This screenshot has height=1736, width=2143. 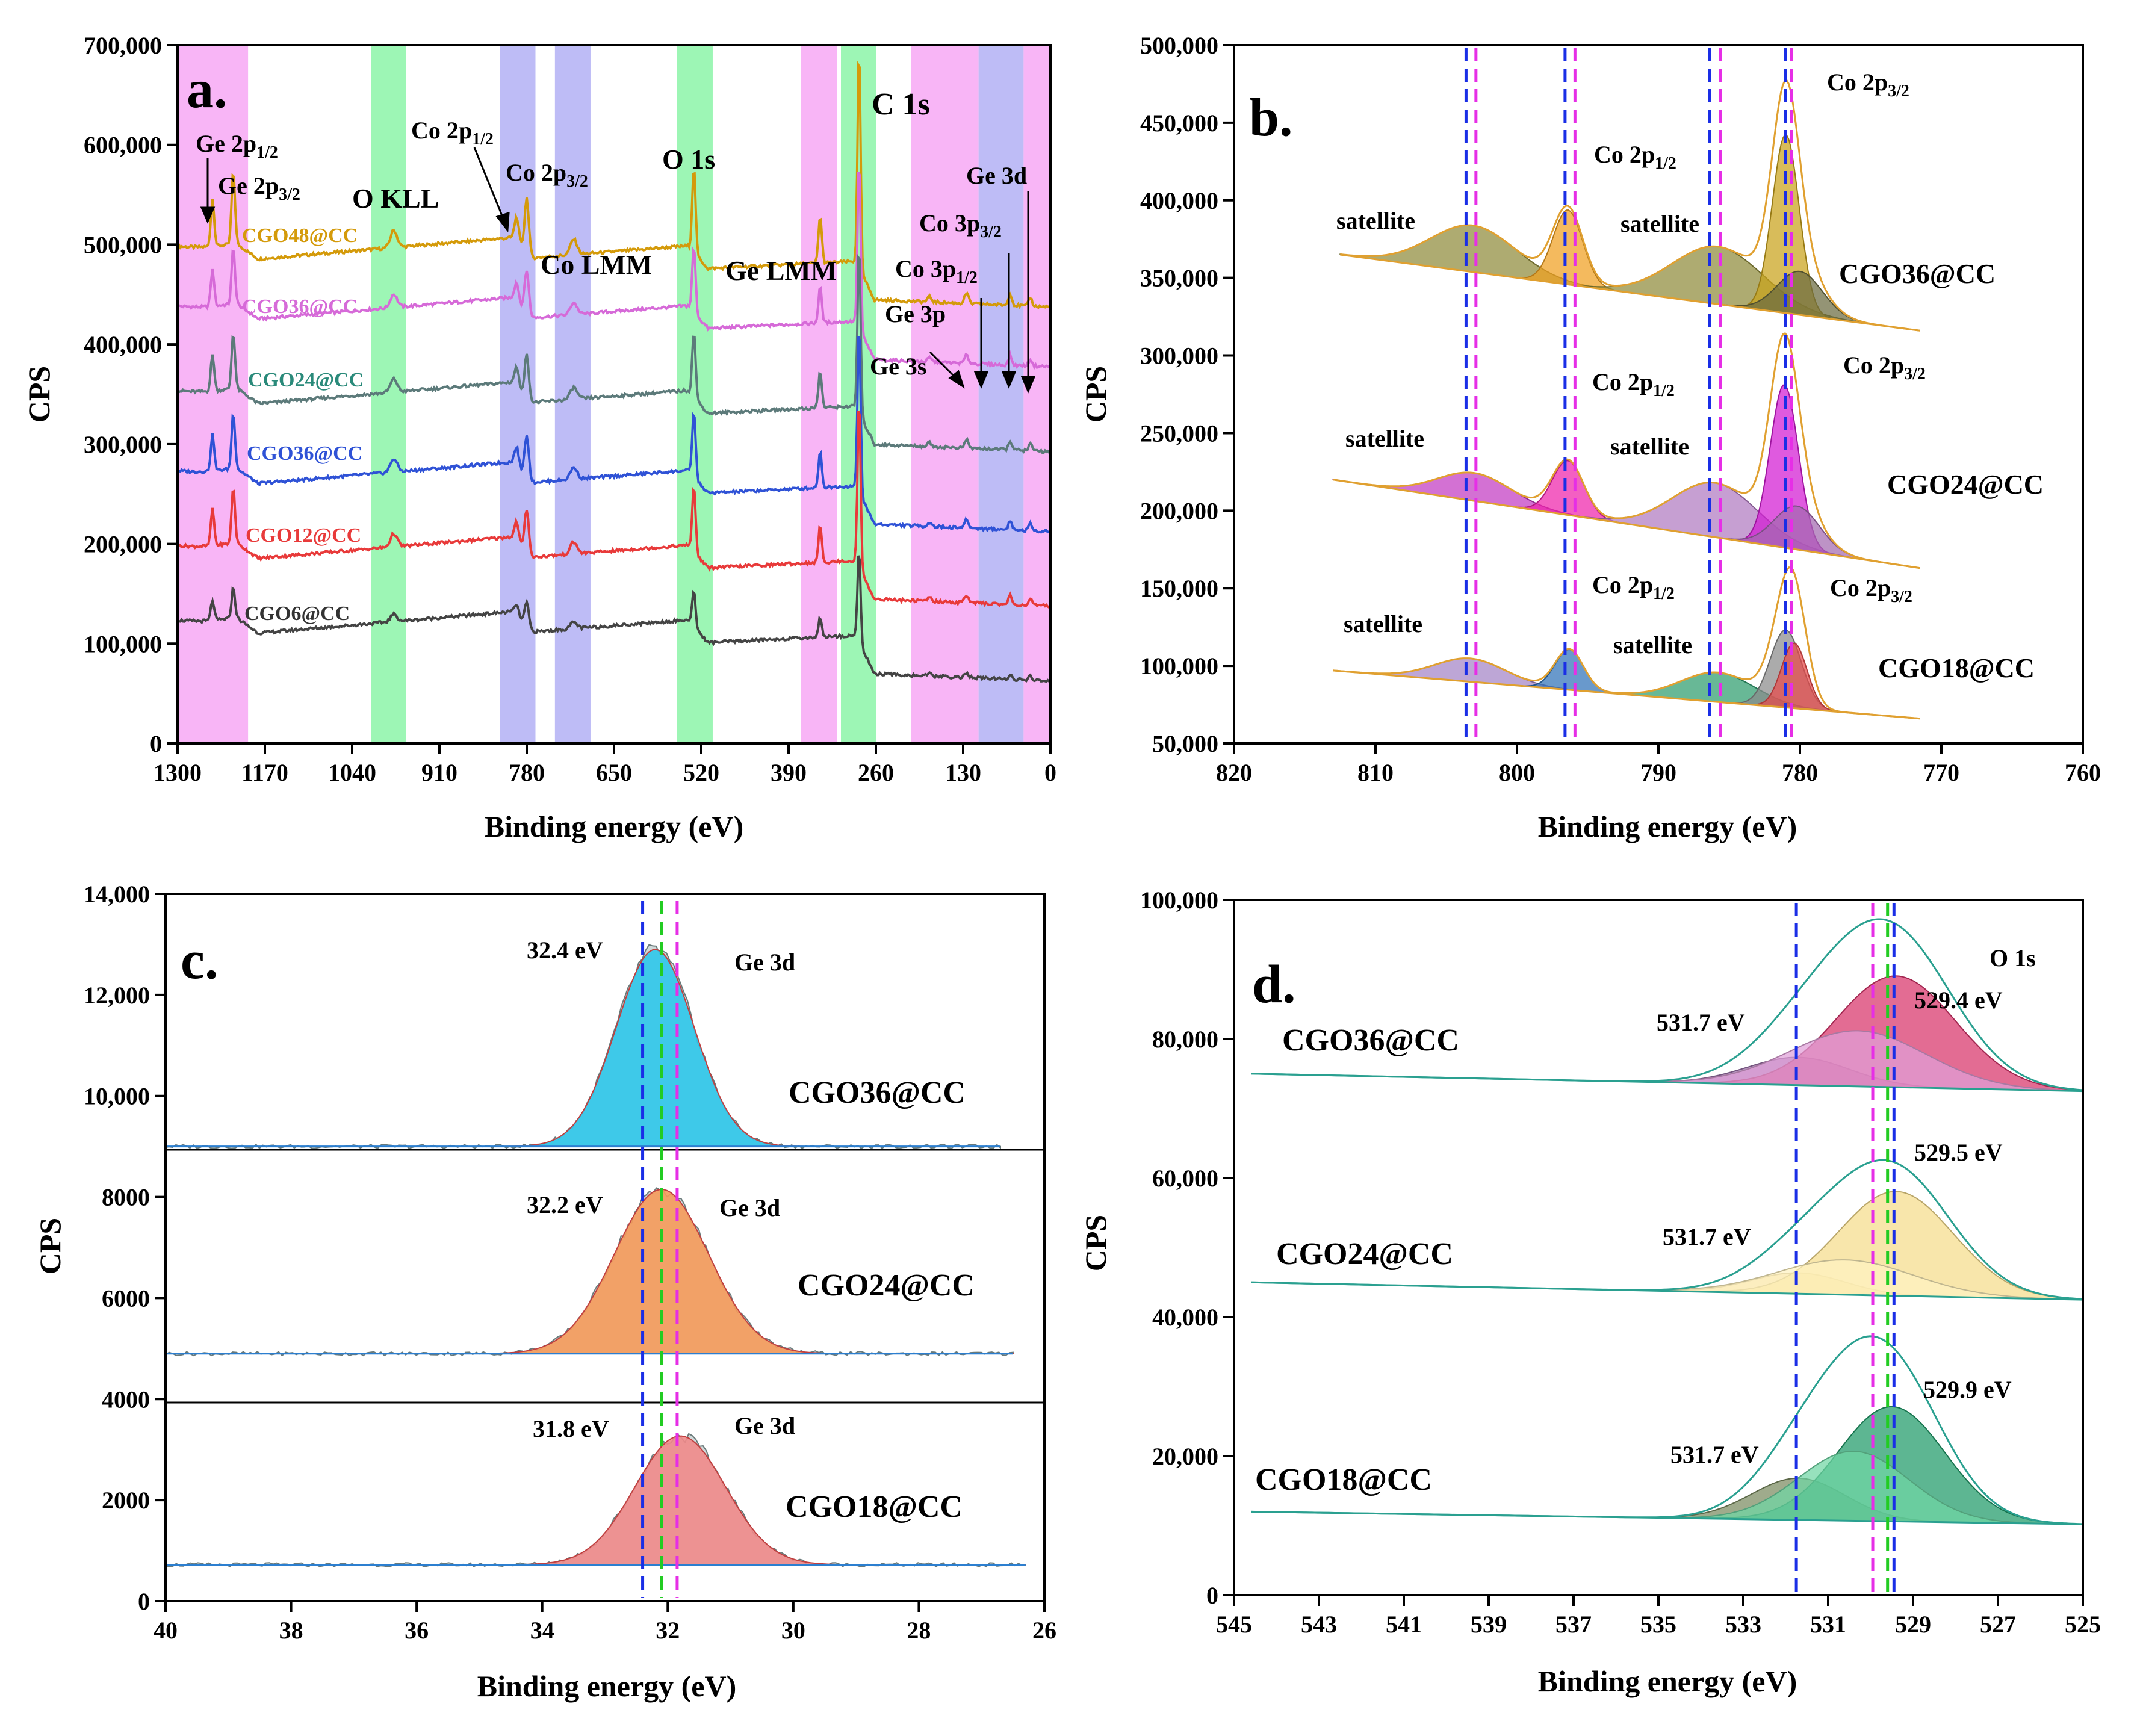 What do you see at coordinates (565, 950) in the screenshot?
I see `panel-c-energy-1: 32.4 eV` at bounding box center [565, 950].